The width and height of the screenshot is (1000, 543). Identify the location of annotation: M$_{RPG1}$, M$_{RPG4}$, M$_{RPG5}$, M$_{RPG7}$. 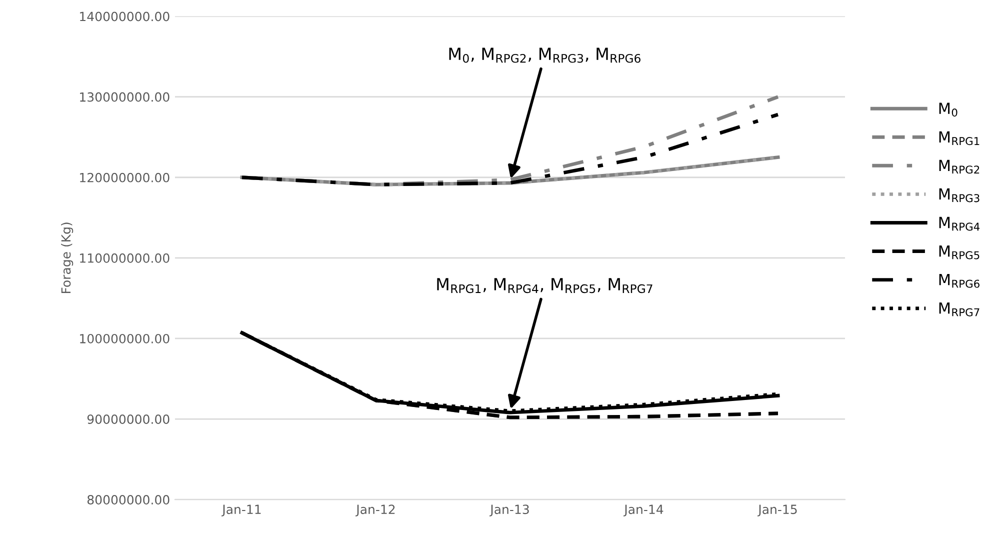
(544, 286).